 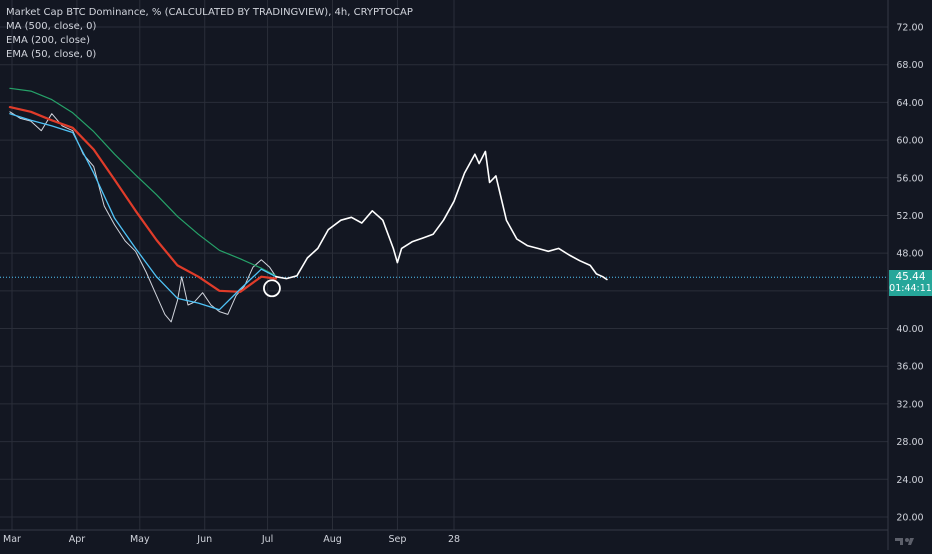 What do you see at coordinates (910, 288) in the screenshot?
I see `bar-countdown: 01:44:11` at bounding box center [910, 288].